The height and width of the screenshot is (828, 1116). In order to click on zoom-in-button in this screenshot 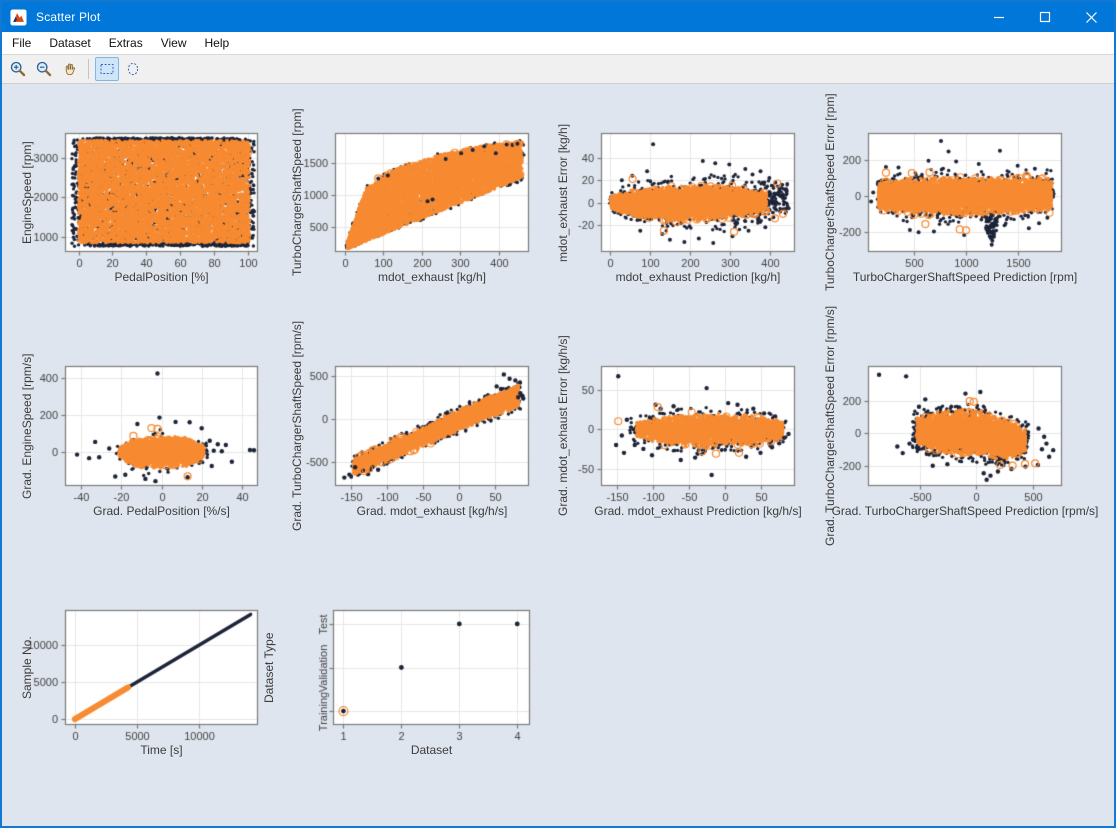, I will do `click(18, 69)`.